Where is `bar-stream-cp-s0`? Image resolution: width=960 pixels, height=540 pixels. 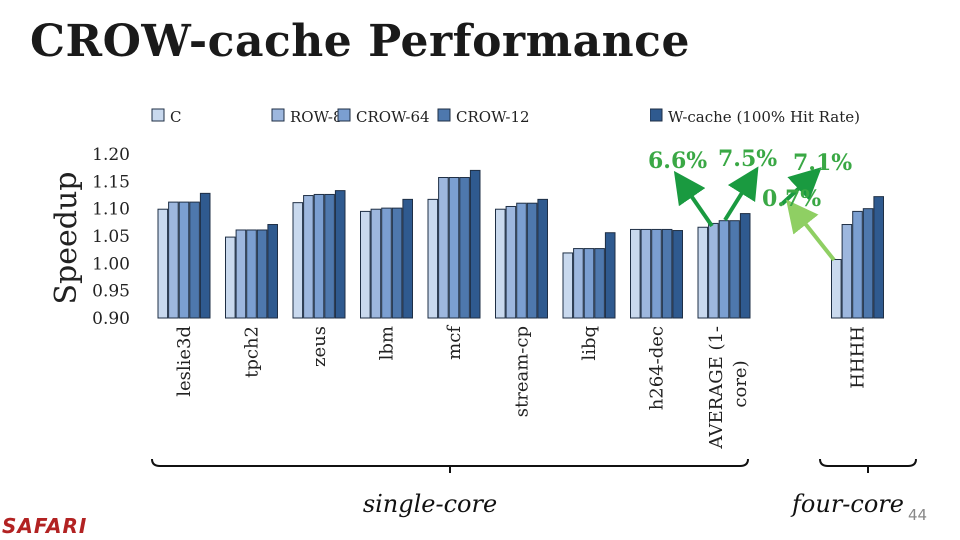 bar-stream-cp-s0 is located at coordinates (500, 263).